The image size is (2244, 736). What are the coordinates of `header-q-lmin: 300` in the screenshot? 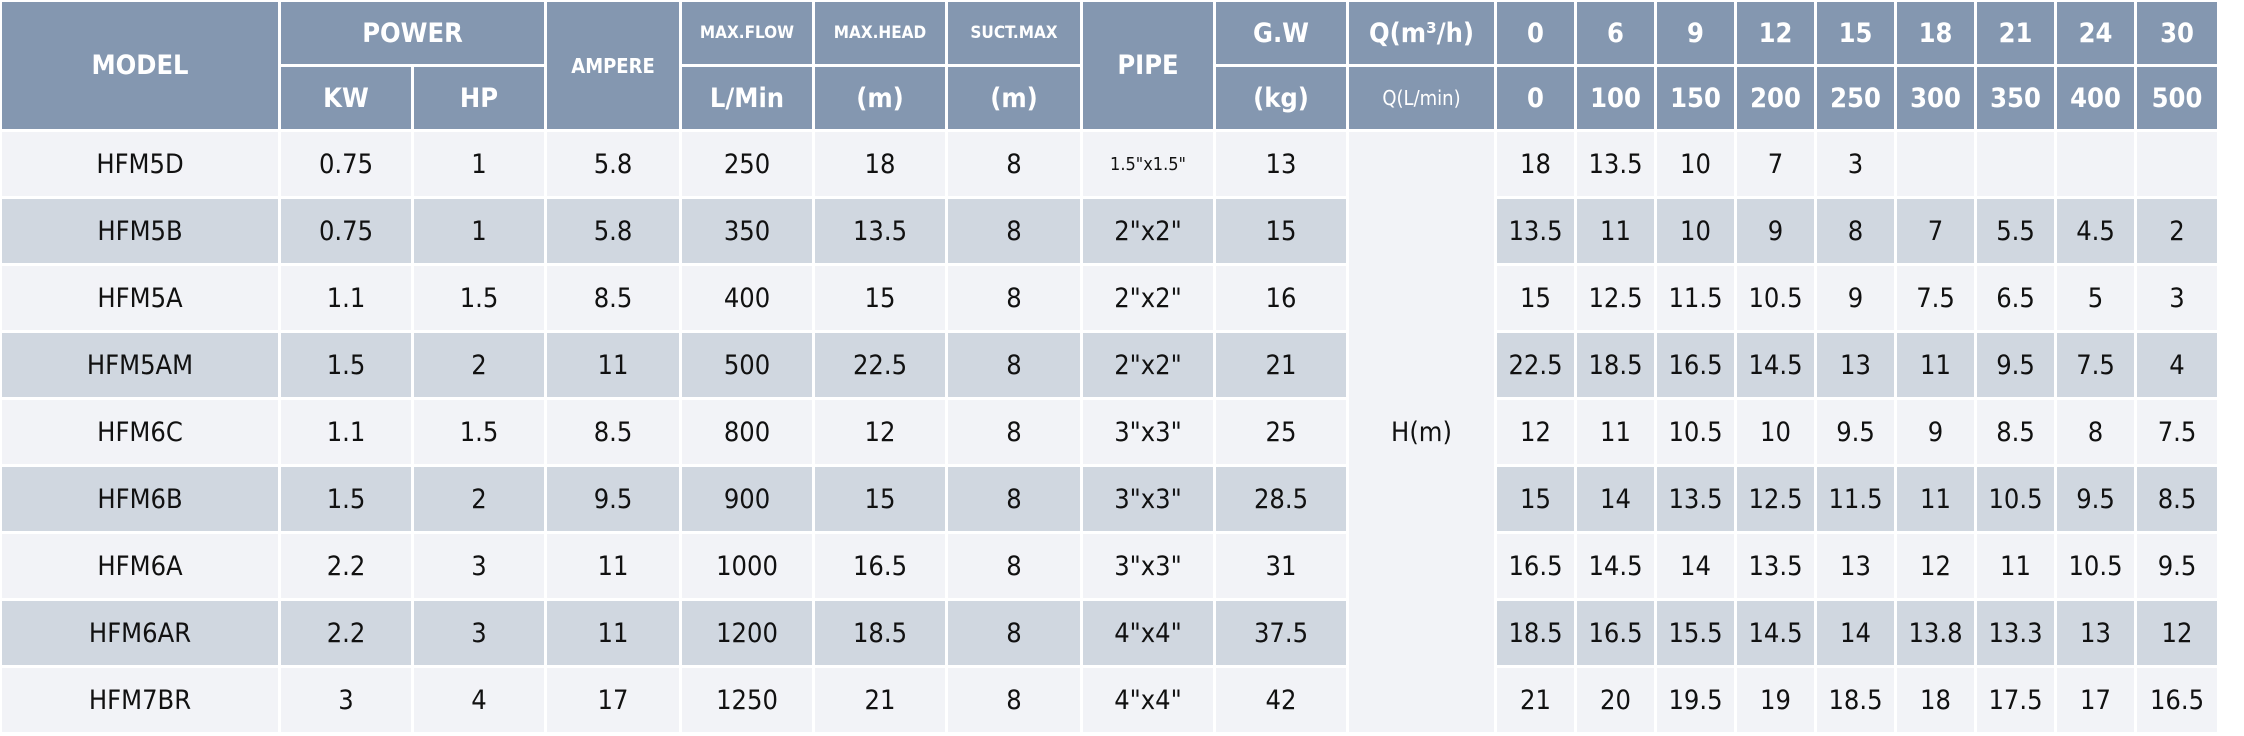 It's located at (1935, 98).